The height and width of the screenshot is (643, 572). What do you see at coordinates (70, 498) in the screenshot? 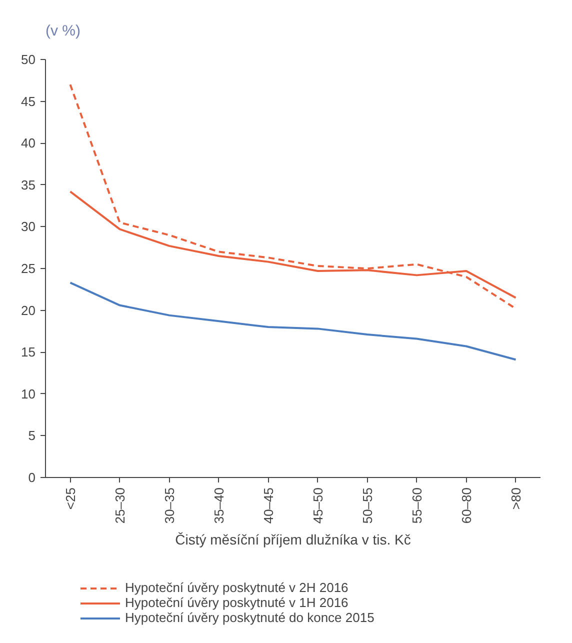
I see `x-tick-label: <25` at bounding box center [70, 498].